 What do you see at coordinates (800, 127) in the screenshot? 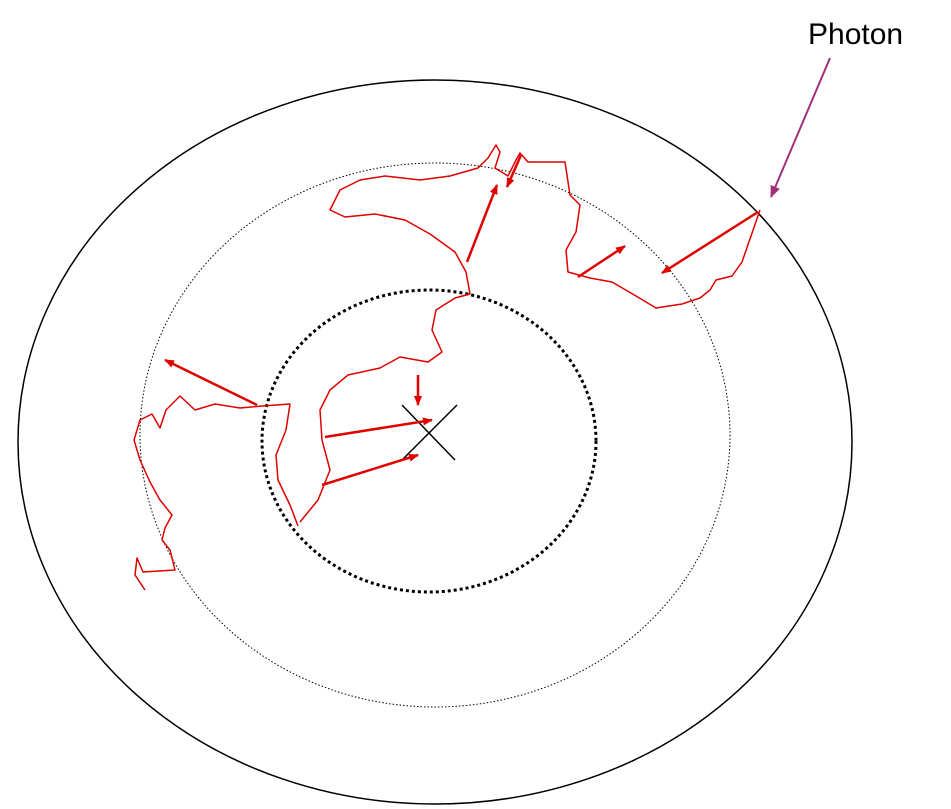
I see `photon-arrow` at bounding box center [800, 127].